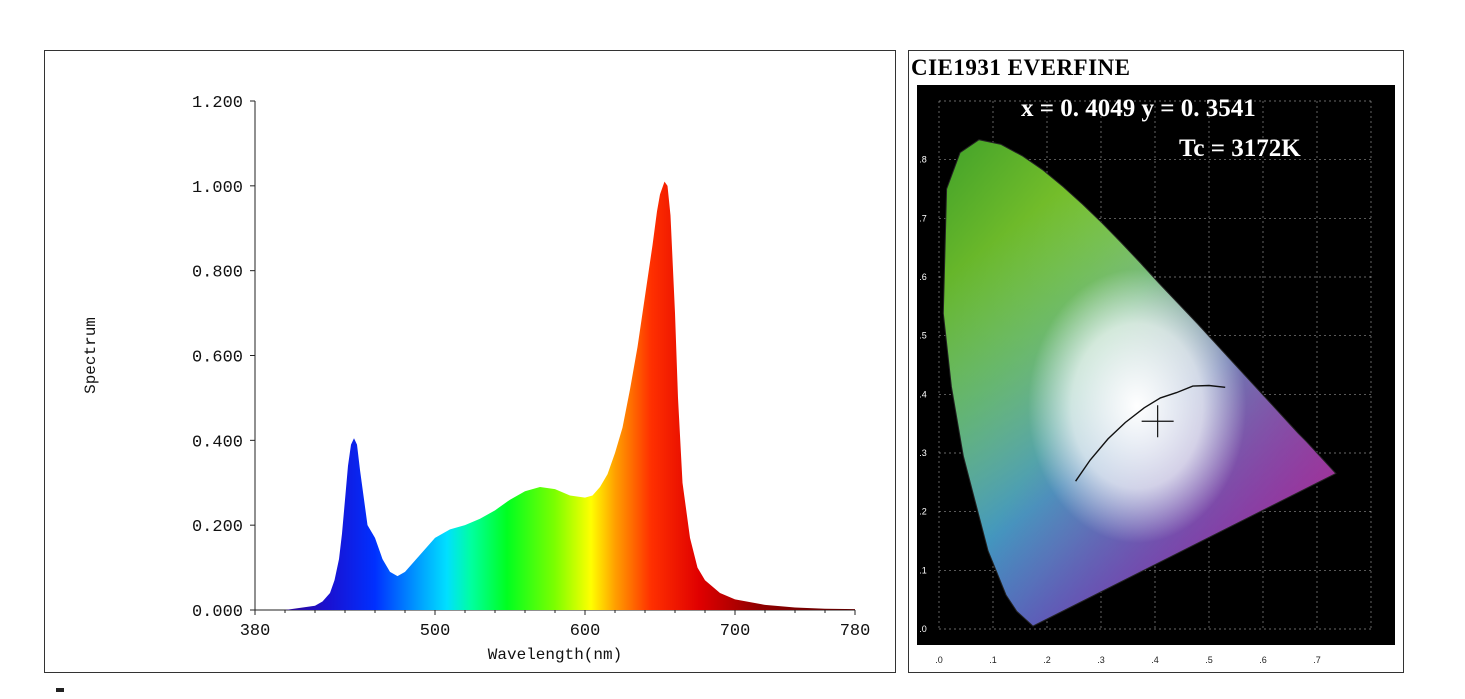 The width and height of the screenshot is (1465, 699). I want to click on cie-x-tick-label: .4, so click(1155, 660).